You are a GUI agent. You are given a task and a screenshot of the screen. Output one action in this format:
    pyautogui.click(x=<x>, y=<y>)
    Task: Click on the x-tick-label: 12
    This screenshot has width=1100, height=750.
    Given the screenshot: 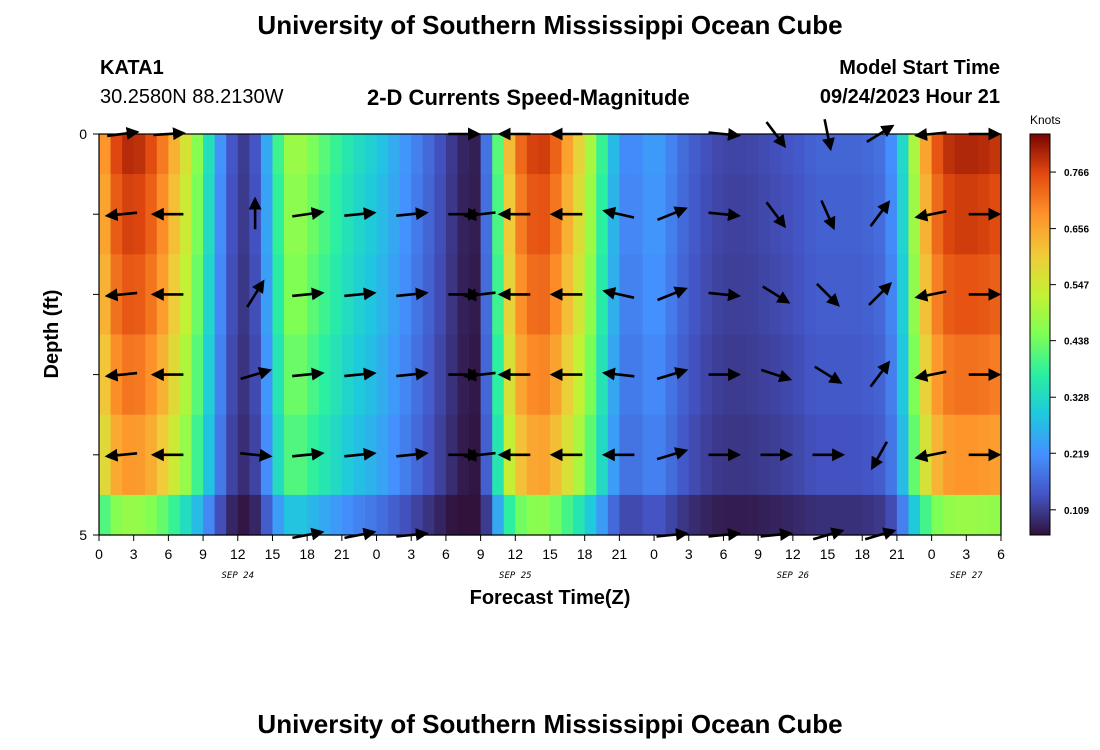 What is the action you would take?
    pyautogui.click(x=516, y=554)
    